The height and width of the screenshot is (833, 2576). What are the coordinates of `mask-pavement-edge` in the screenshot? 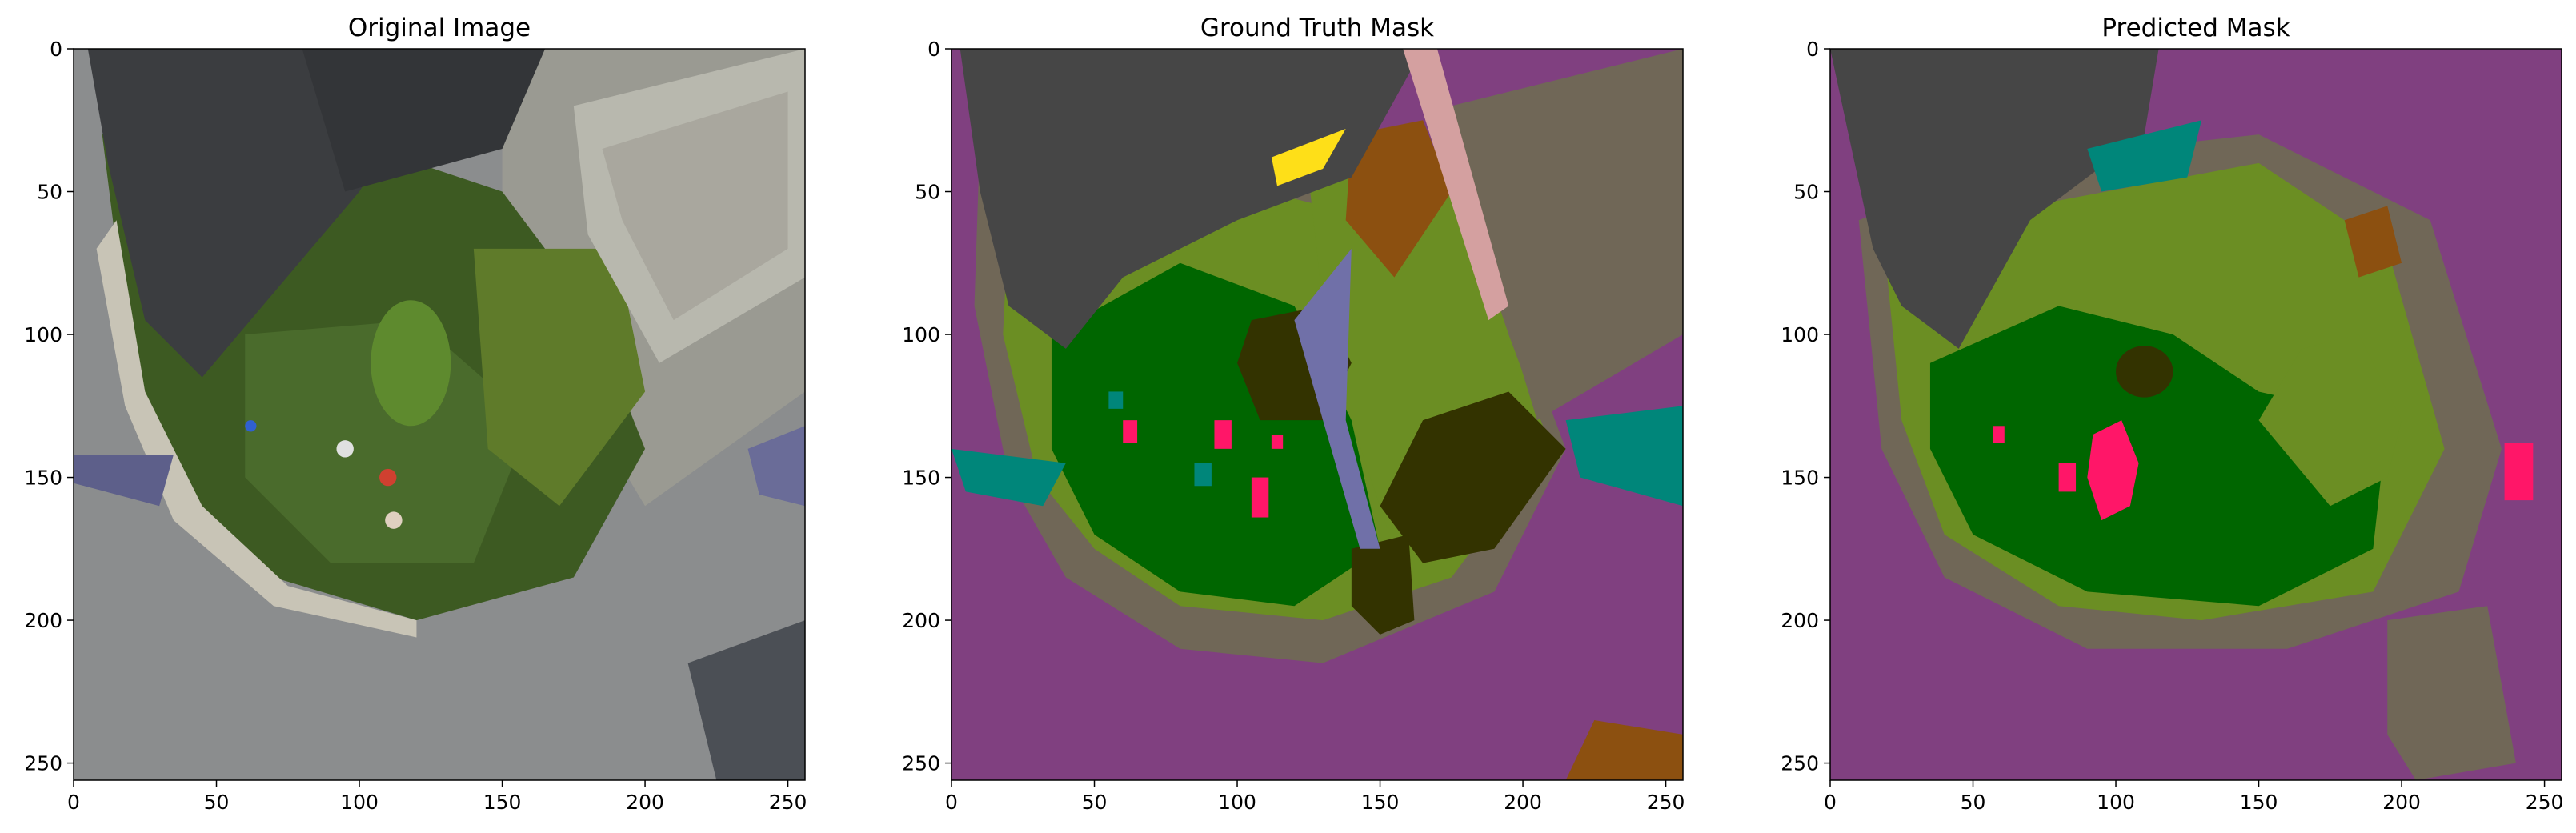 It's located at (1337, 398).